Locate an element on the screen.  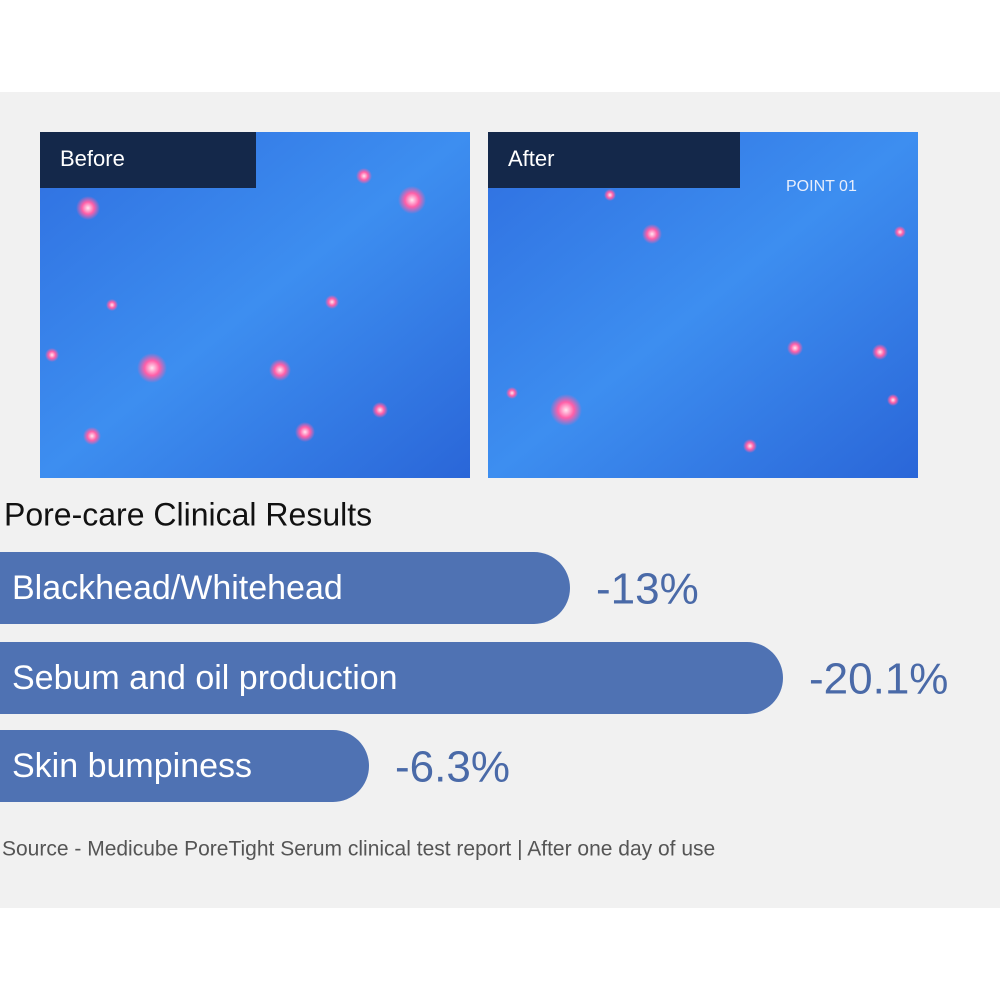
before-image: Before is located at coordinates (255, 305).